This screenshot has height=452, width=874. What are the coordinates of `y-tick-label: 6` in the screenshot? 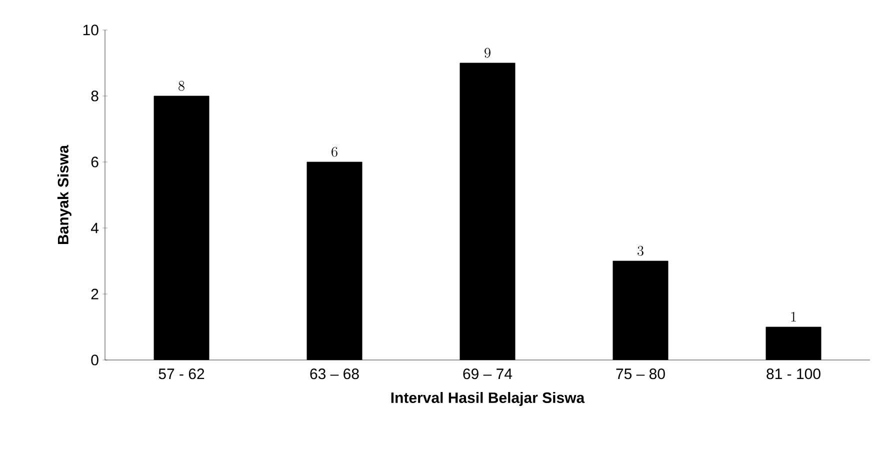 It's located at (94, 162).